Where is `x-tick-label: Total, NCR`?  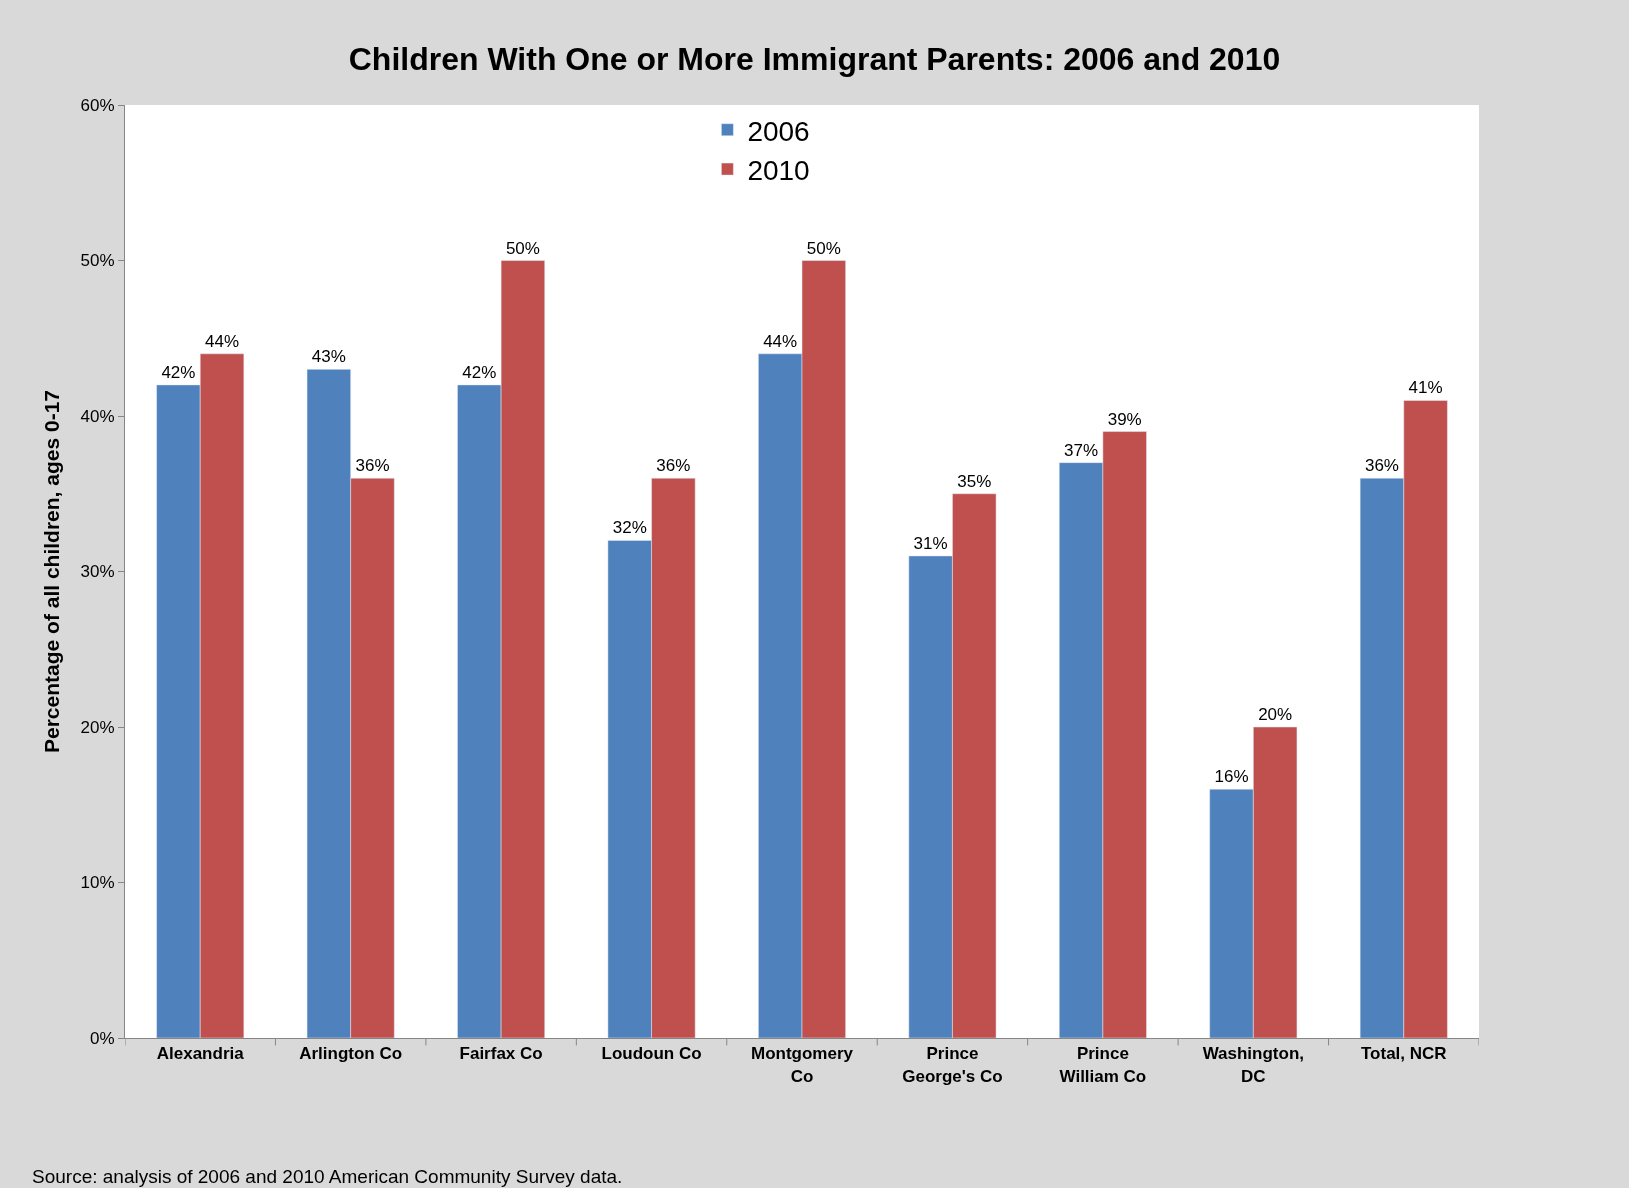
x-tick-label: Total, NCR is located at coordinates (1403, 1054).